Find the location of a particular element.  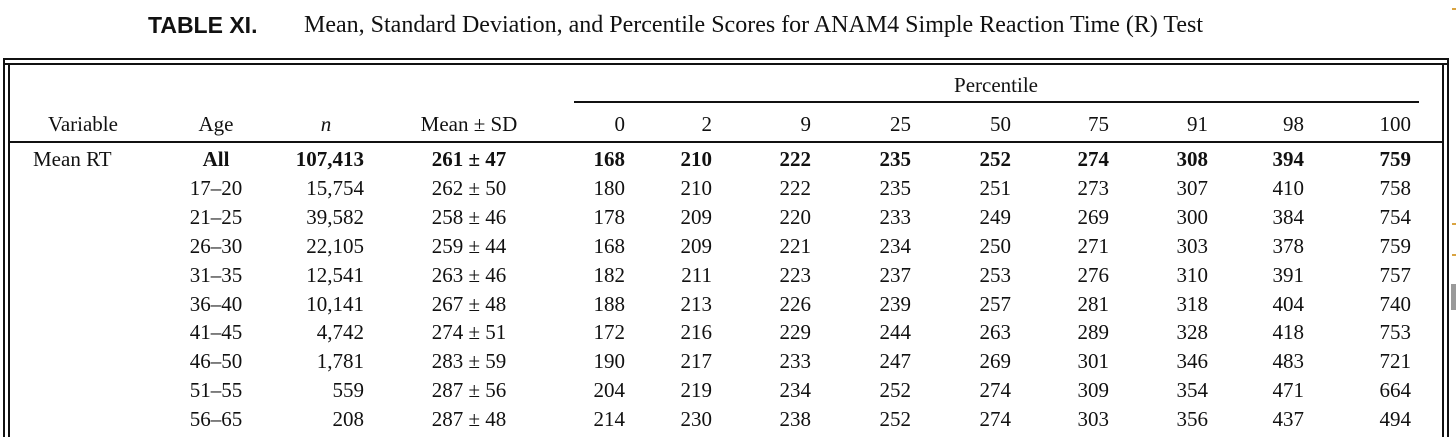

percentile-cell: 257 is located at coordinates (995, 304).